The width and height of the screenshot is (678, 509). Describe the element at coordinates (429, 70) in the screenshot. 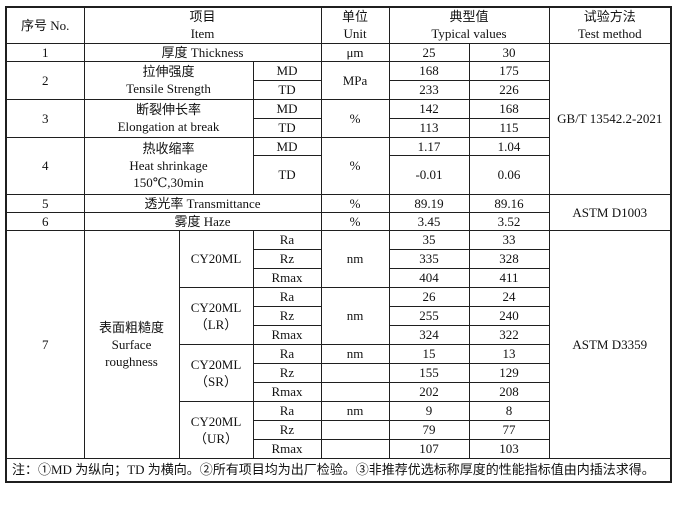

I see `cell-value: 168` at that location.